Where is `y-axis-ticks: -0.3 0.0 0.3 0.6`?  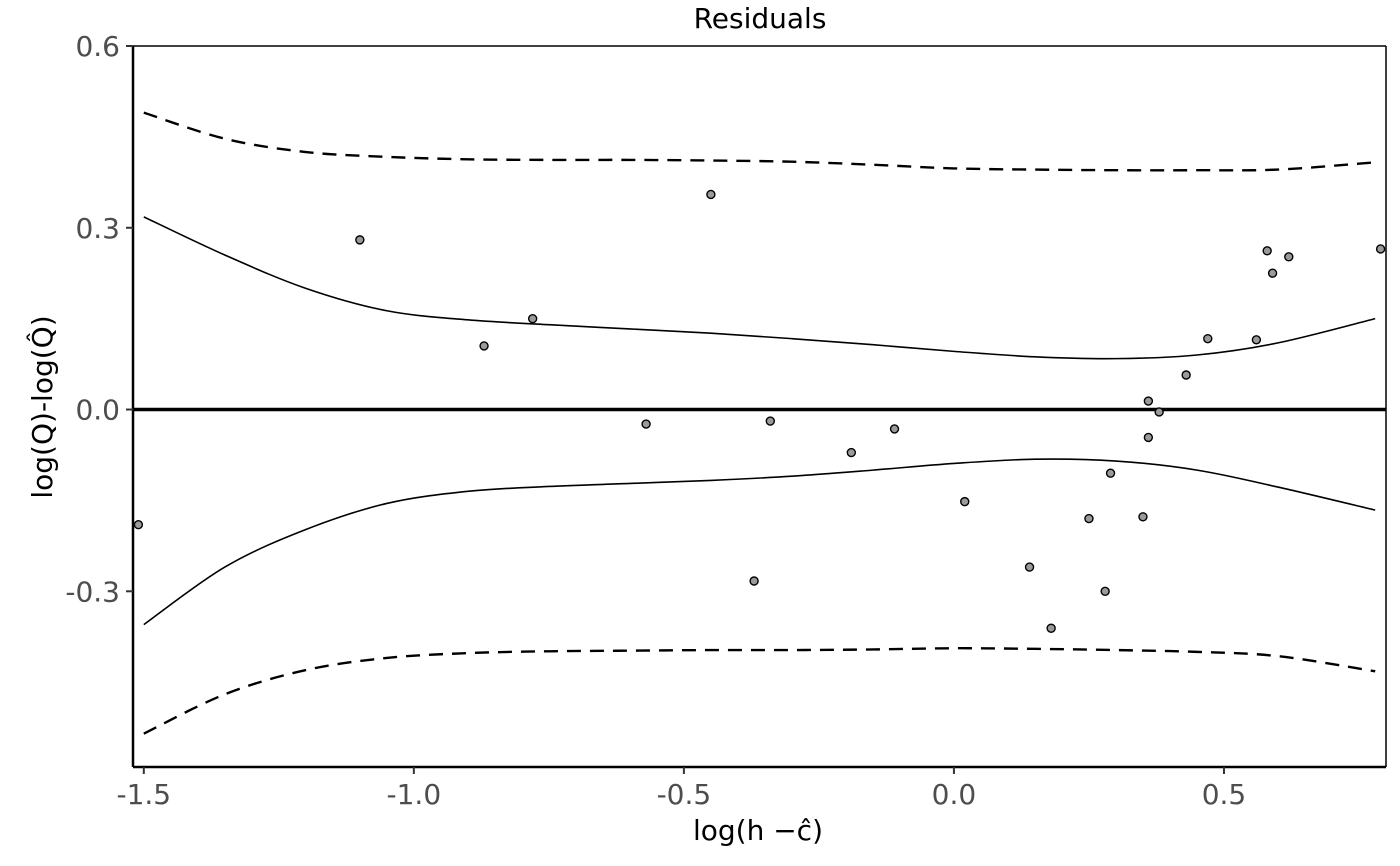 y-axis-ticks: -0.3 0.0 0.3 0.6 is located at coordinates (99, 319).